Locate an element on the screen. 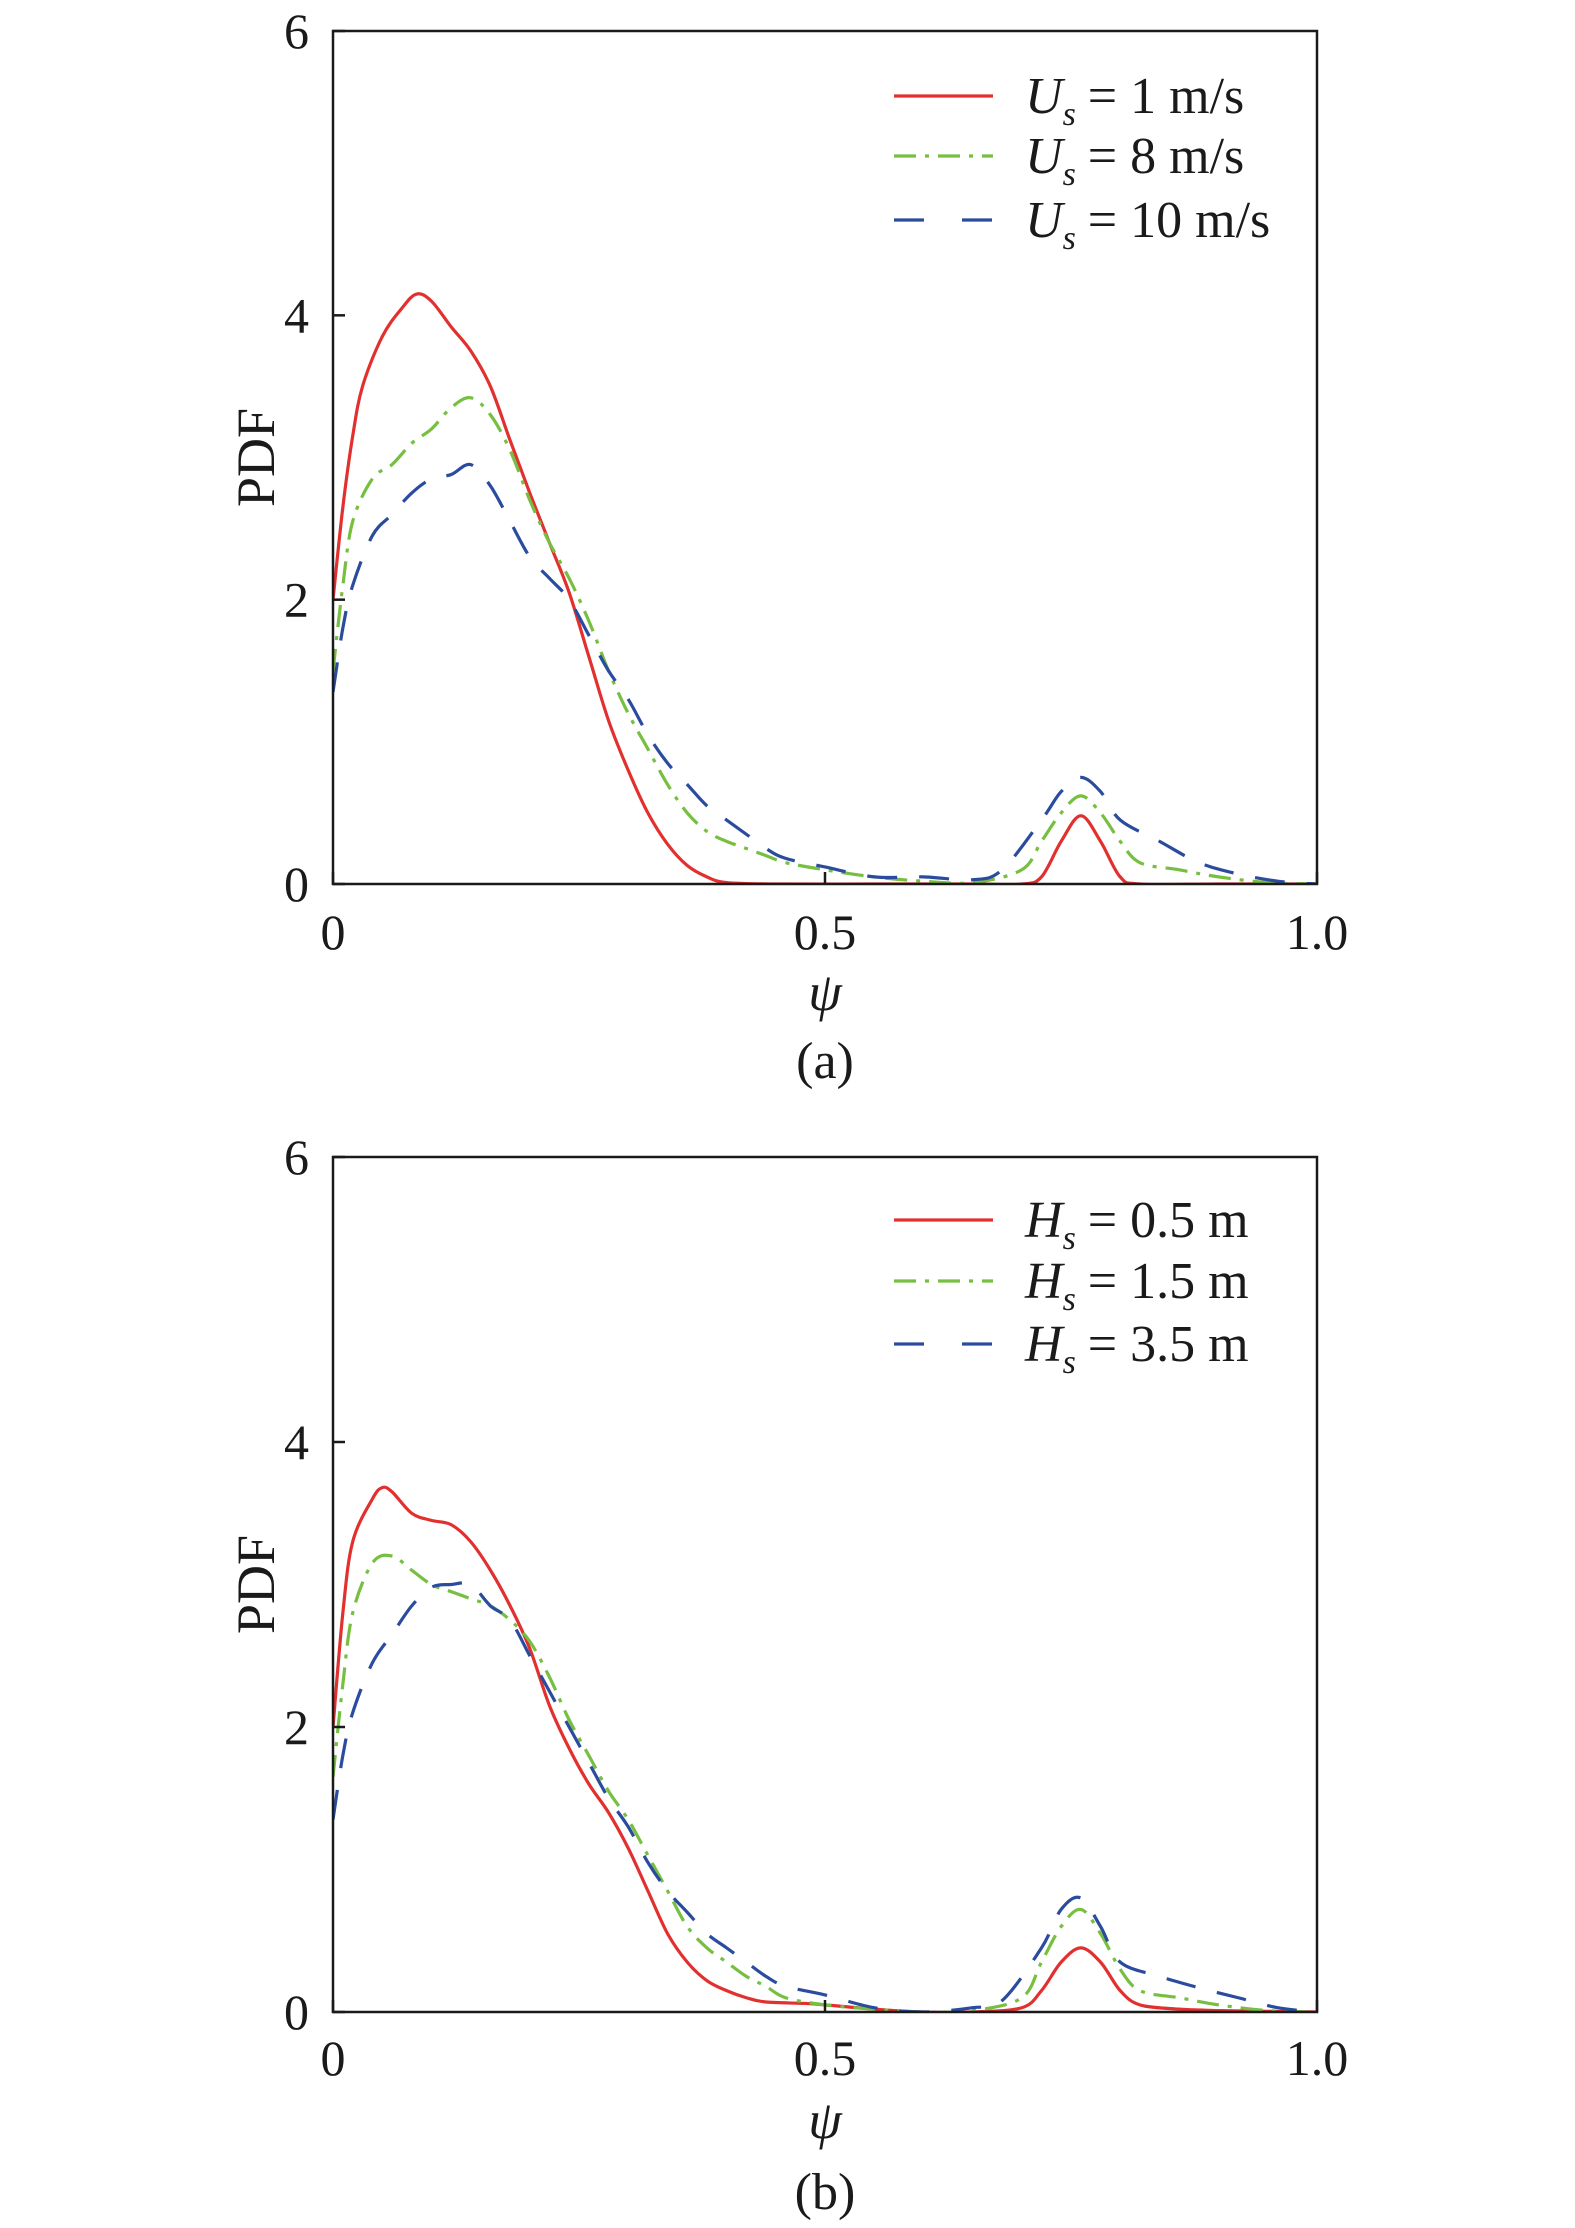 This screenshot has width=1575, height=2228. legend-item: Hs = 0.5 m is located at coordinates (1071, 1224).